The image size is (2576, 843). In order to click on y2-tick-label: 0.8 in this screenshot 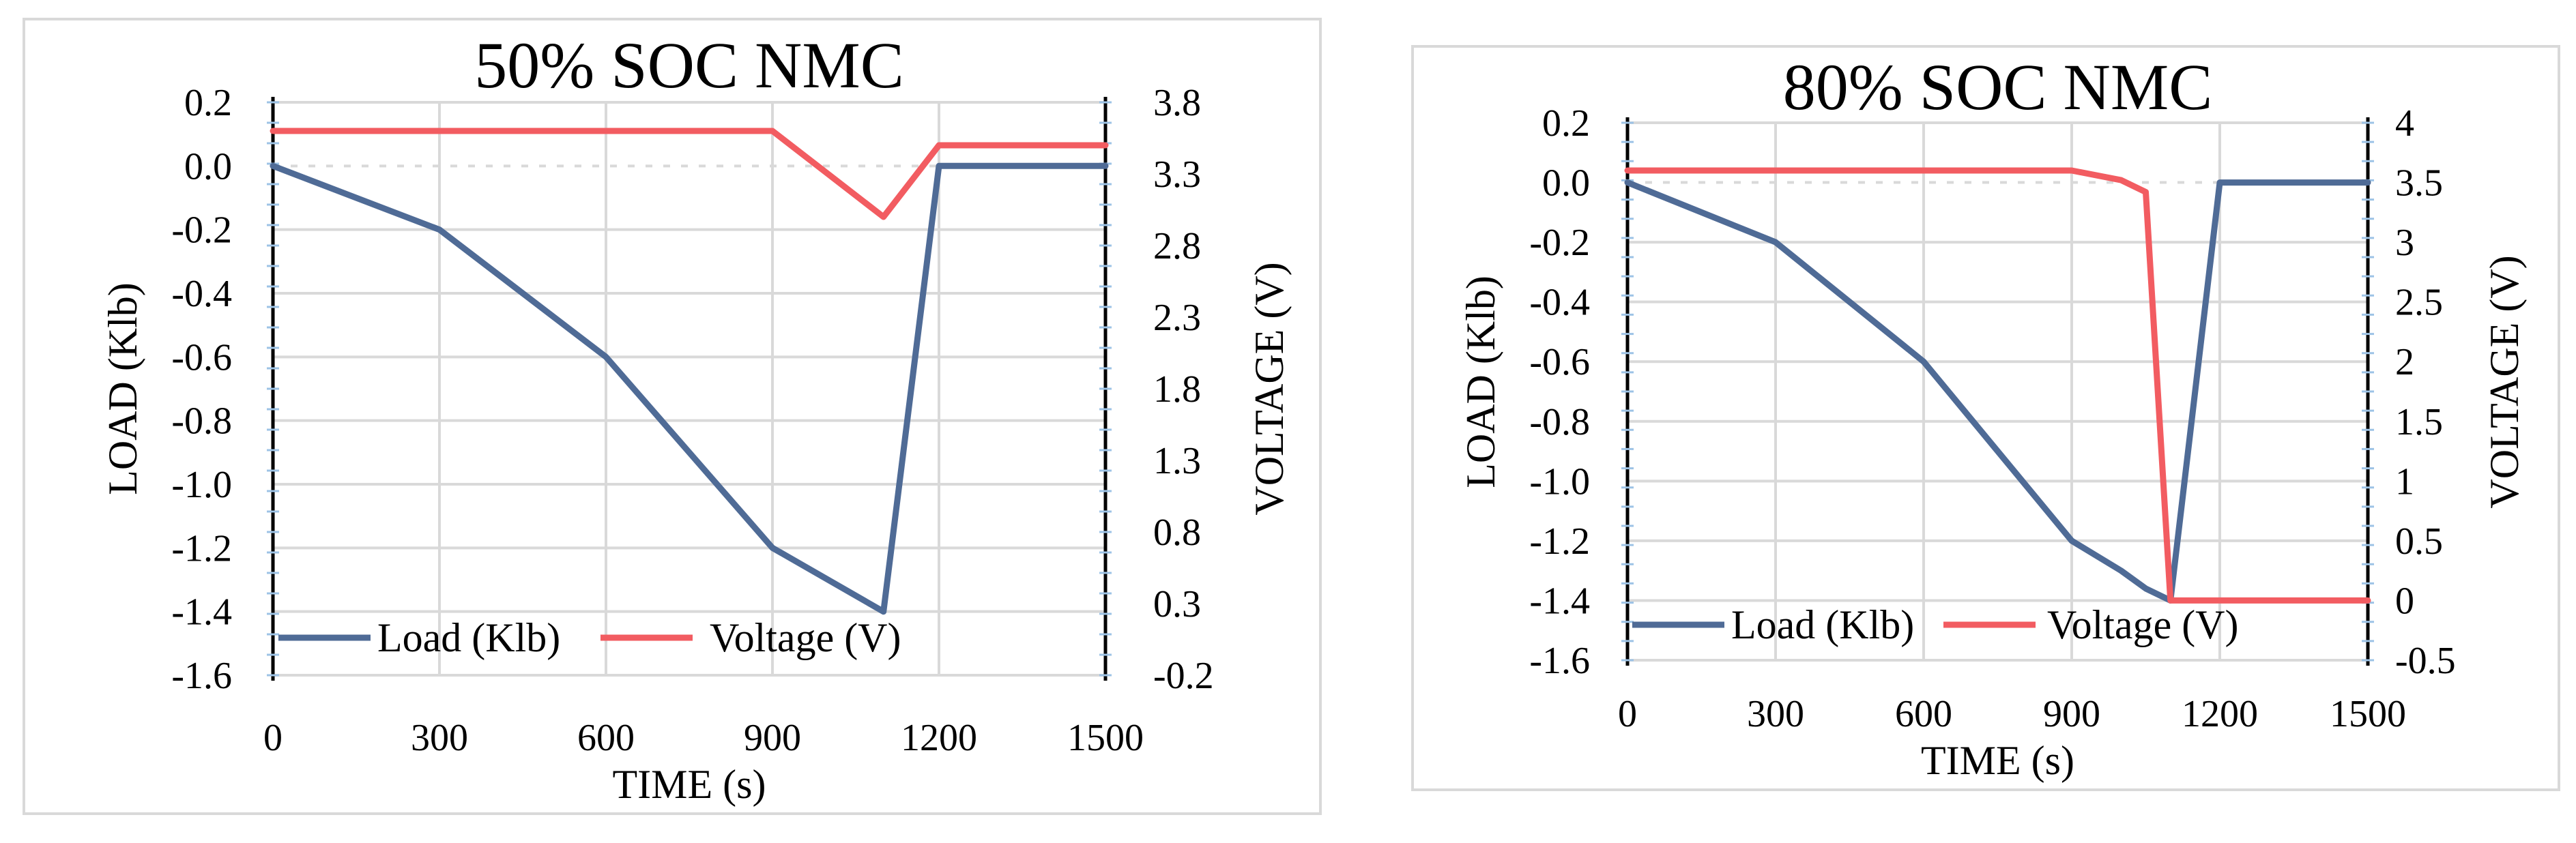, I will do `click(1177, 533)`.